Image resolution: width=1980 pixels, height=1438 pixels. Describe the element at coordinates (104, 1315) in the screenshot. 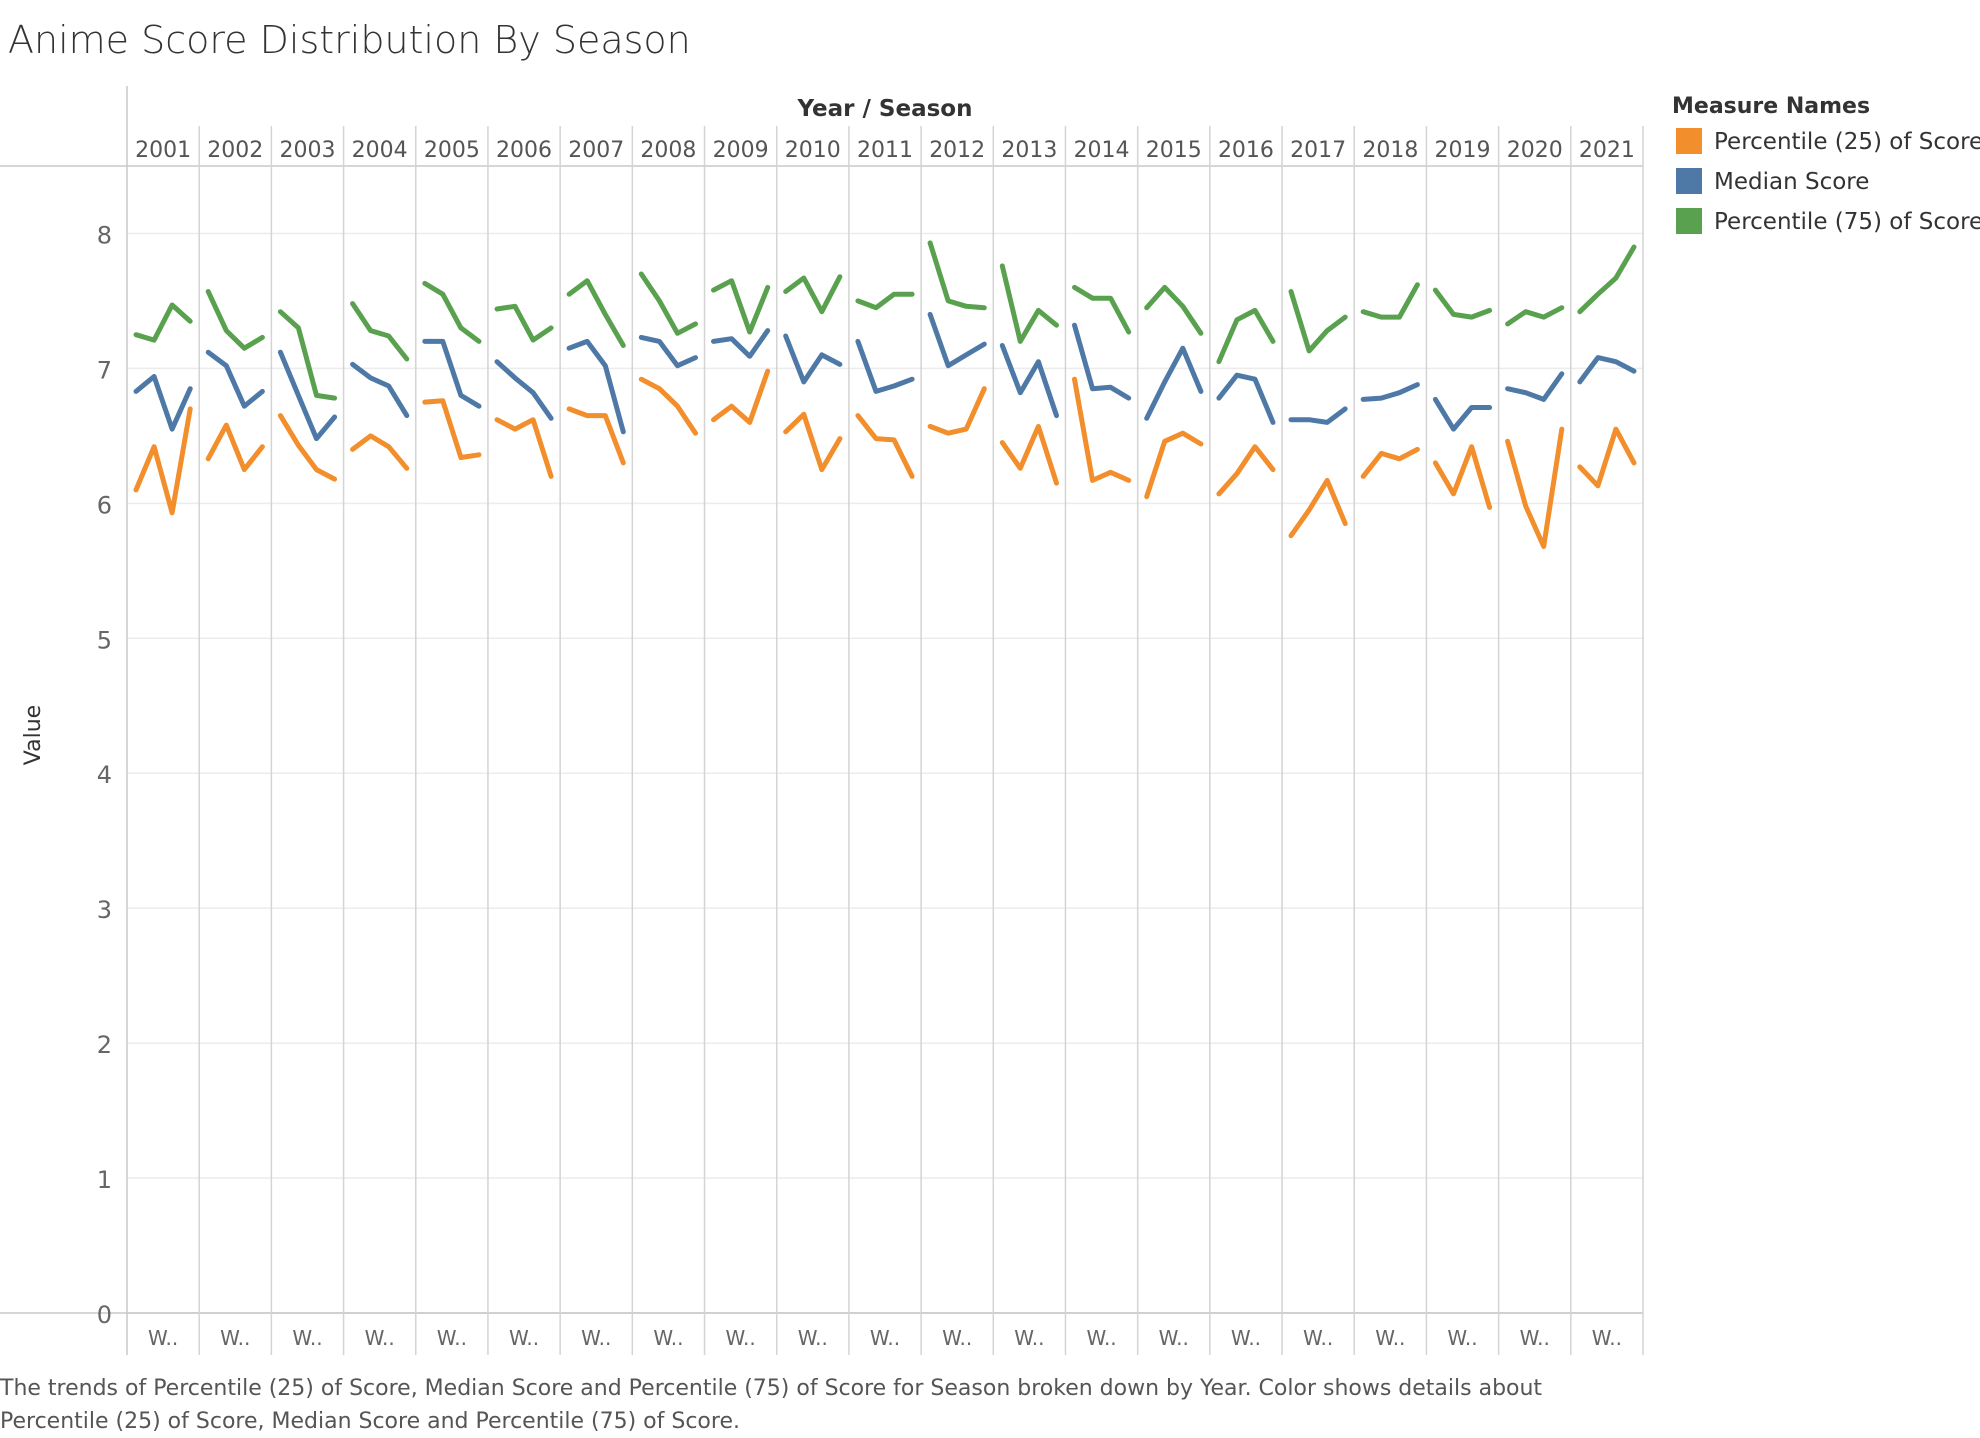

I see `y-tick-label: 0` at that location.